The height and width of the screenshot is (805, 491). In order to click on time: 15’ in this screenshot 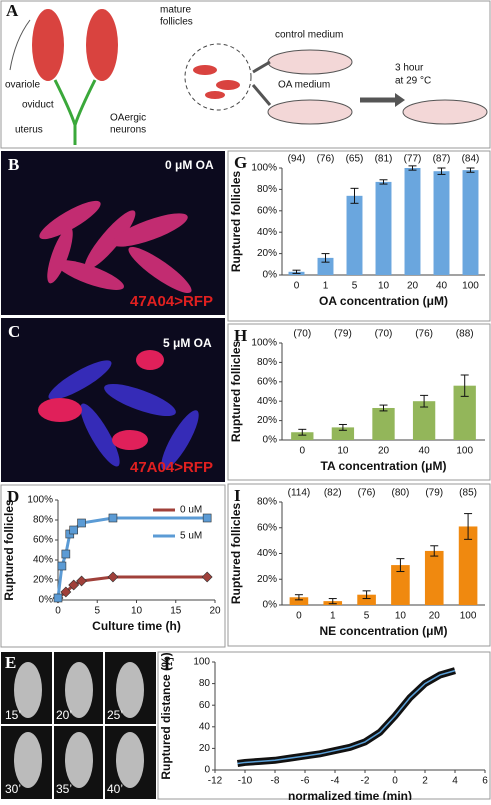, I will do `click(13, 715)`.